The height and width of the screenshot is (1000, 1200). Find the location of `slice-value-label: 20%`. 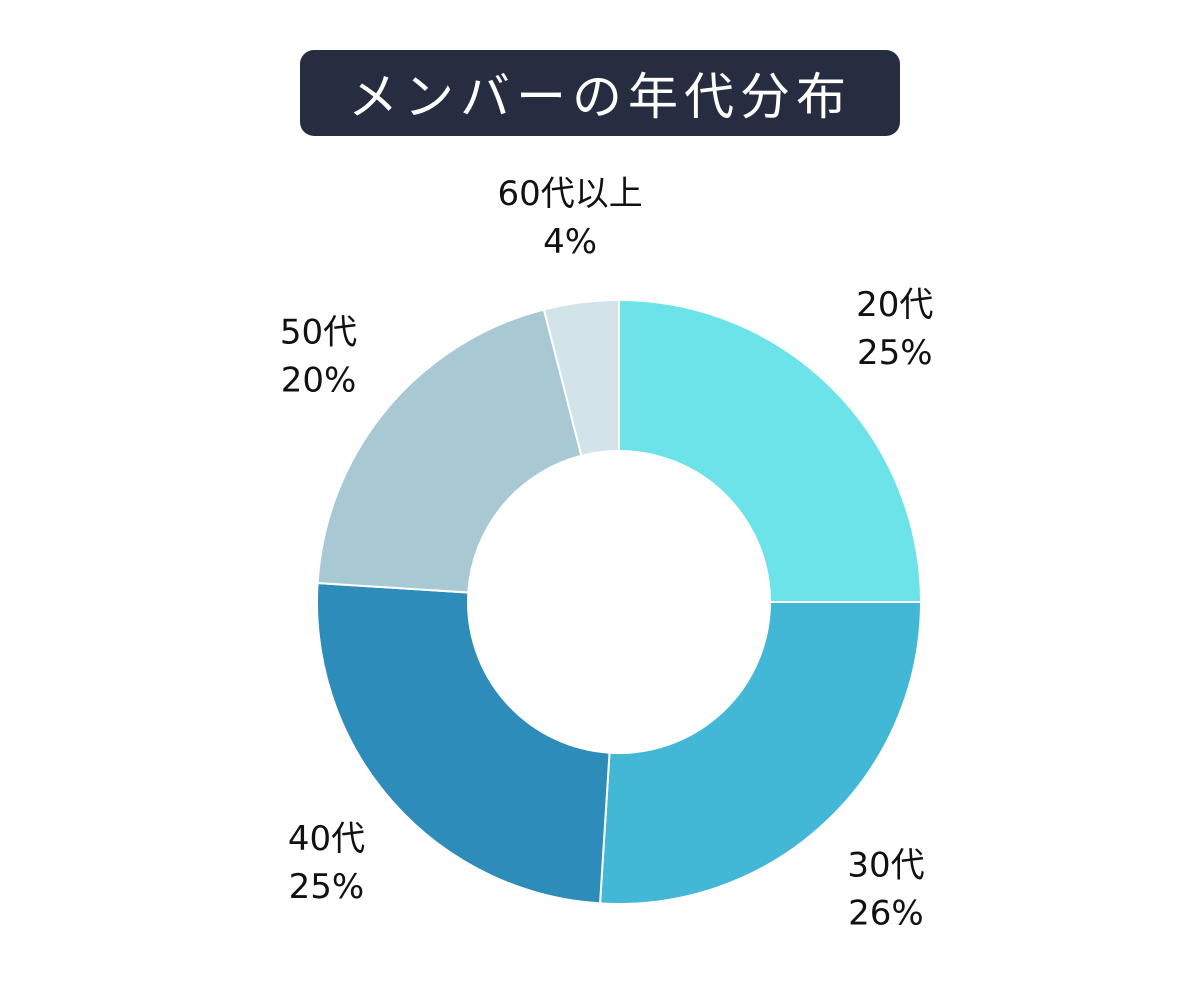

slice-value-label: 20% is located at coordinates (319, 380).